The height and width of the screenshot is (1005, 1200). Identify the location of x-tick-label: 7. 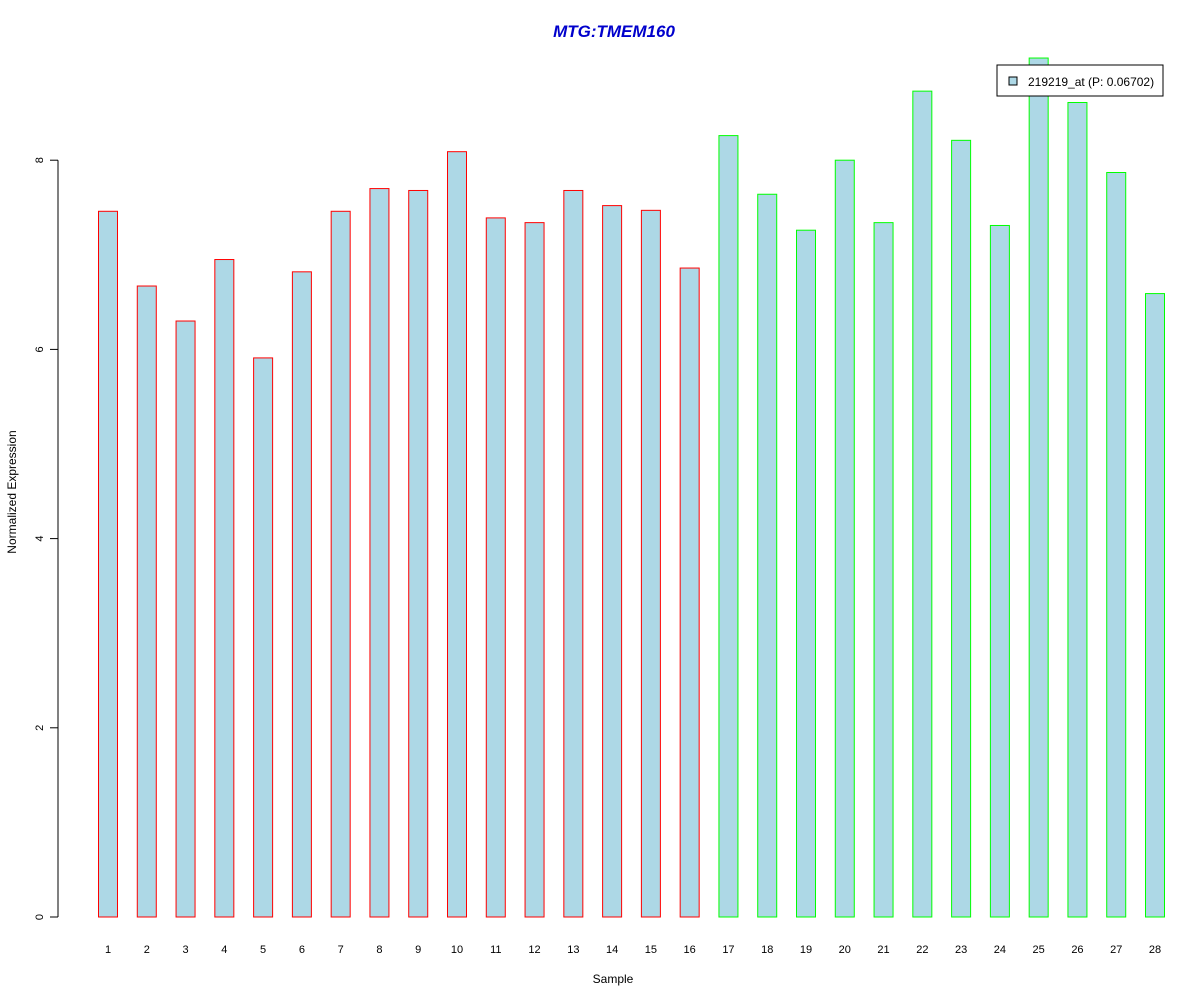
(341, 950).